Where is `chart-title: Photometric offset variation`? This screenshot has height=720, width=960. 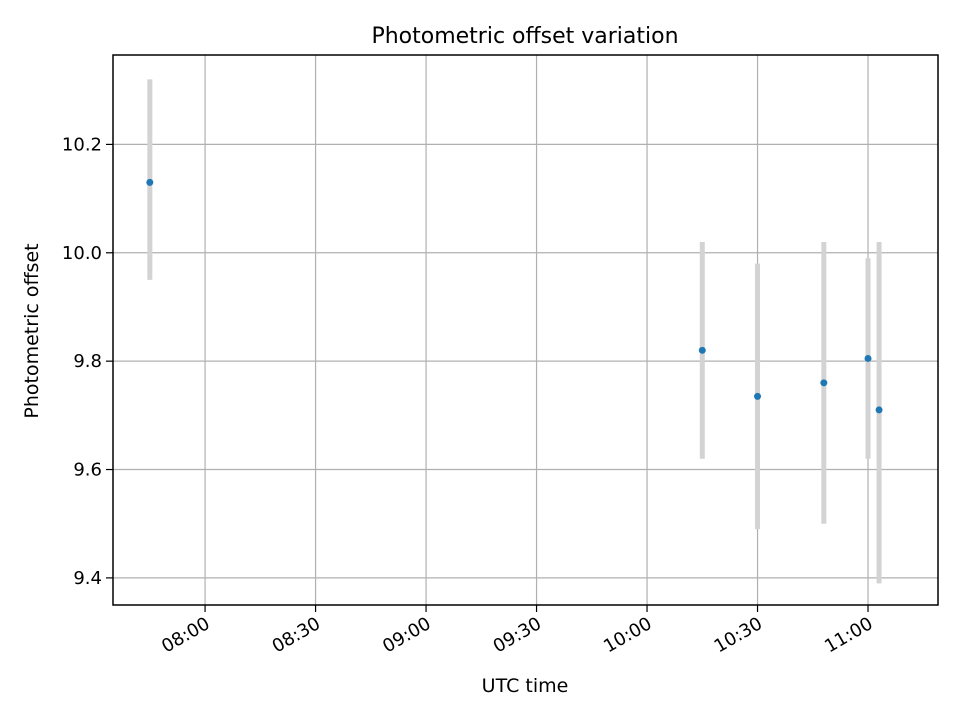
chart-title: Photometric offset variation is located at coordinates (524, 36).